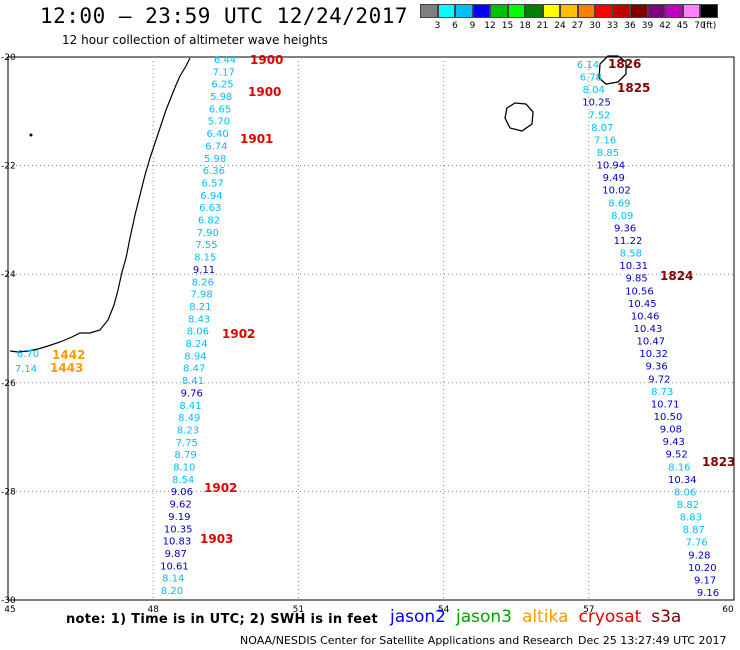 The height and width of the screenshot is (650, 740). What do you see at coordinates (702, 568) in the screenshot?
I see `wave-height-value-east: 10.20` at bounding box center [702, 568].